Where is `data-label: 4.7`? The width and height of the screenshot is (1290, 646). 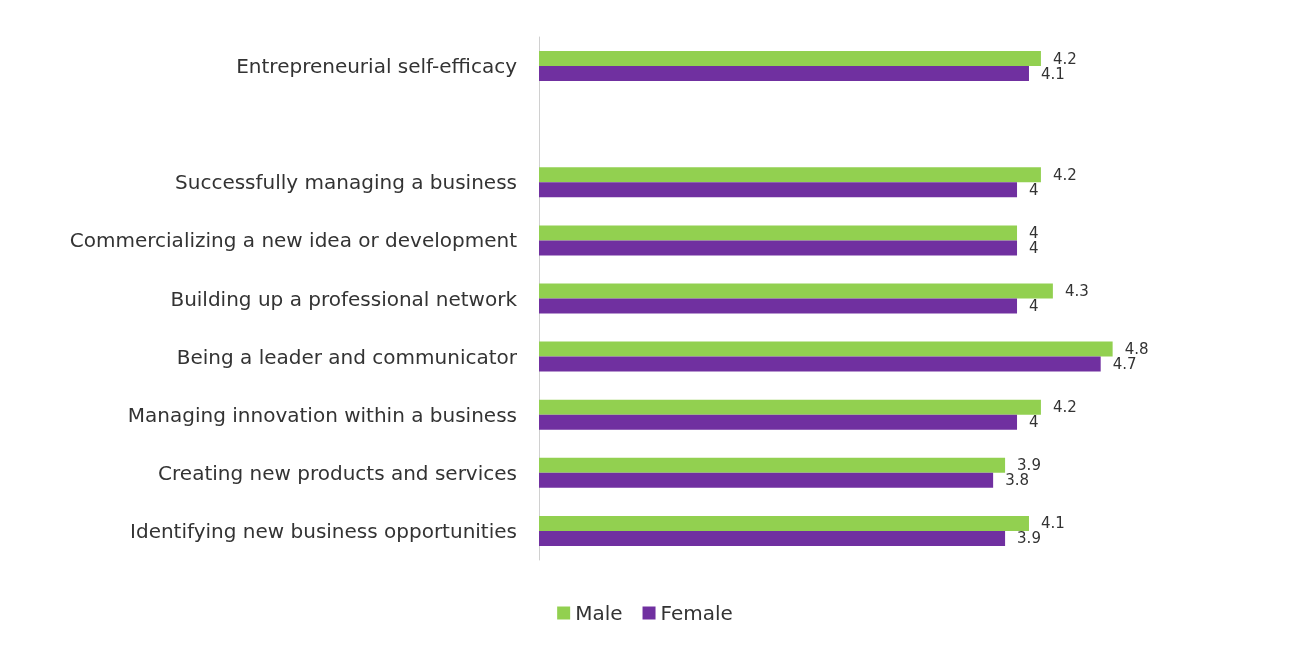
data-label: 4.7 is located at coordinates (1124, 364).